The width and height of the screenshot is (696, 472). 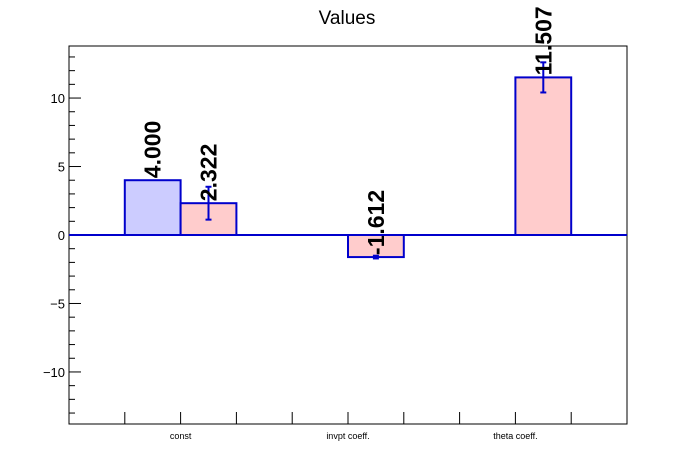 What do you see at coordinates (209, 173) in the screenshot?
I see `bar-value-label: 2.322` at bounding box center [209, 173].